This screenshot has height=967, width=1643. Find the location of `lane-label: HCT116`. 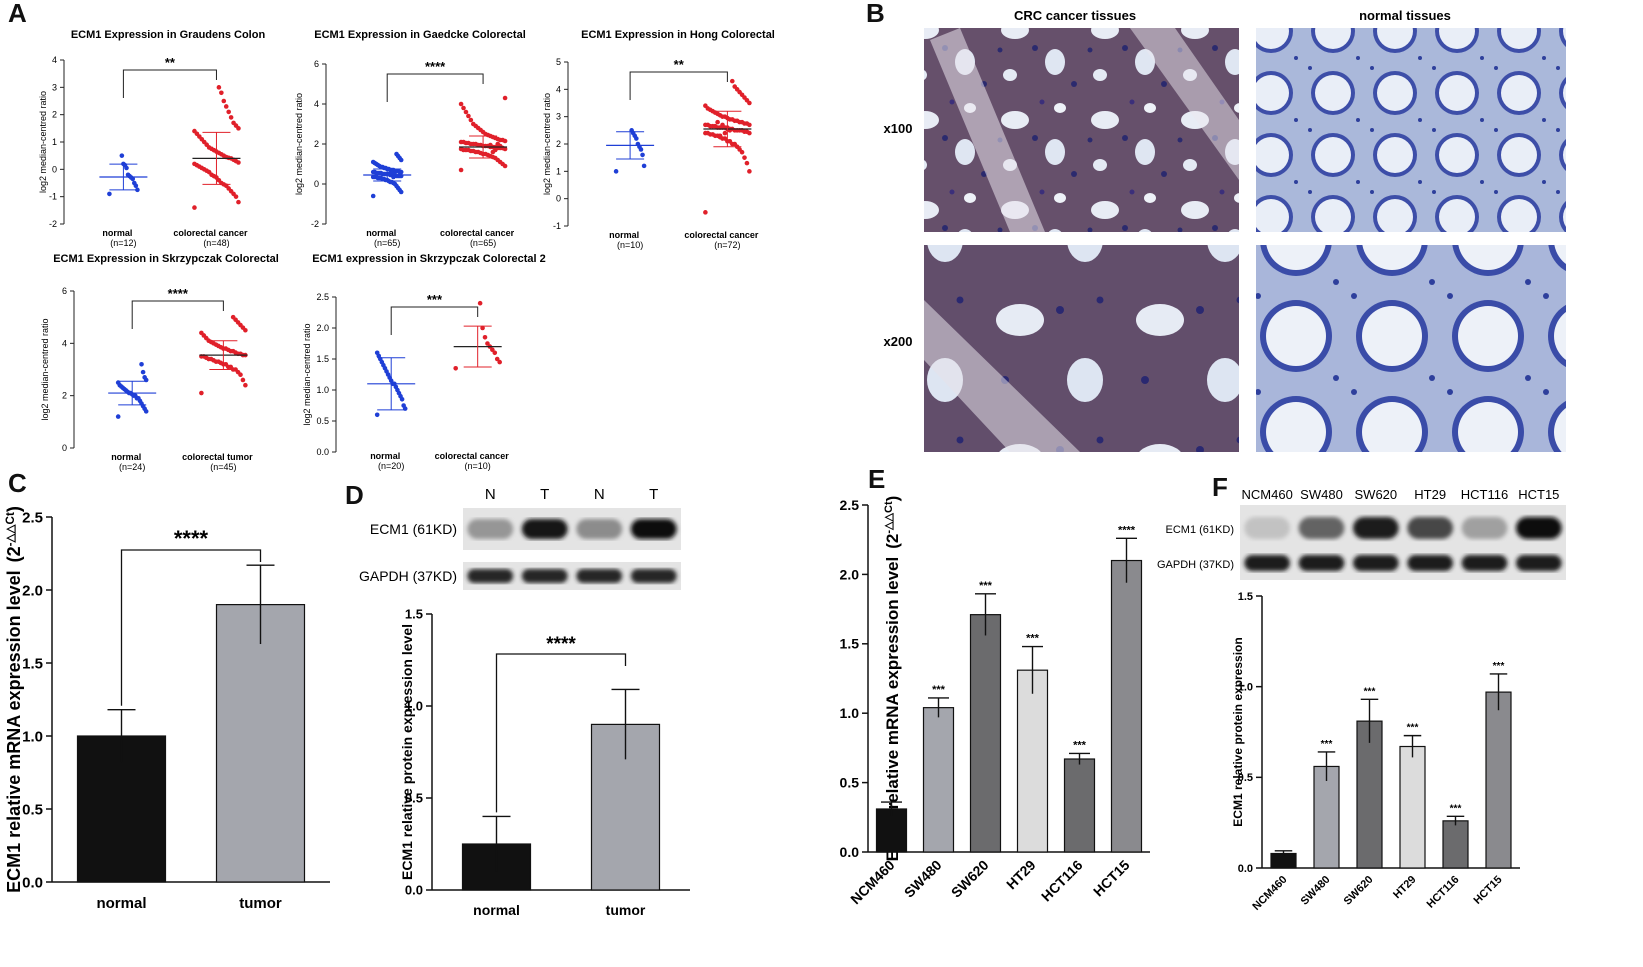

lane-label: HCT116 is located at coordinates (1484, 494).